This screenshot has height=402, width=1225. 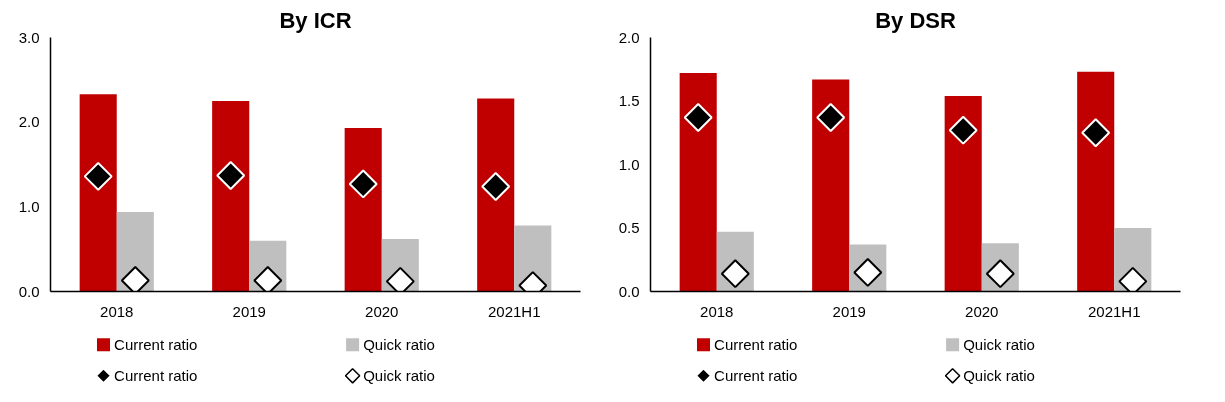 What do you see at coordinates (629, 100) in the screenshot?
I see `y-tick-label: 1.5` at bounding box center [629, 100].